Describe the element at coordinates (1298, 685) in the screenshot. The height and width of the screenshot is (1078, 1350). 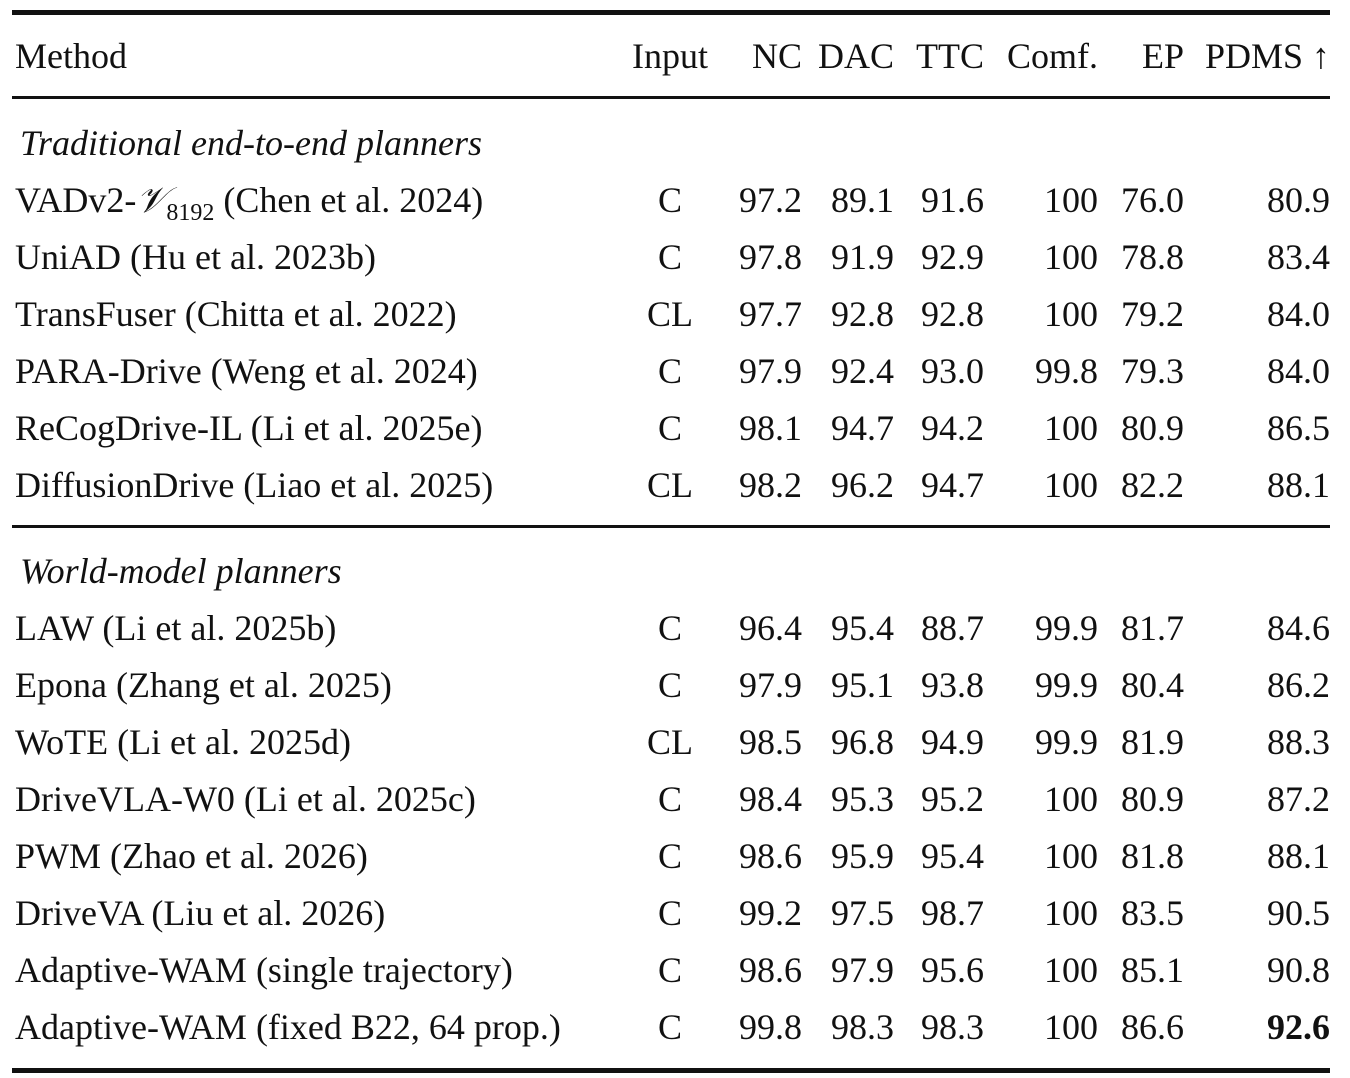
I see `pdms-cell: 86.2` at that location.